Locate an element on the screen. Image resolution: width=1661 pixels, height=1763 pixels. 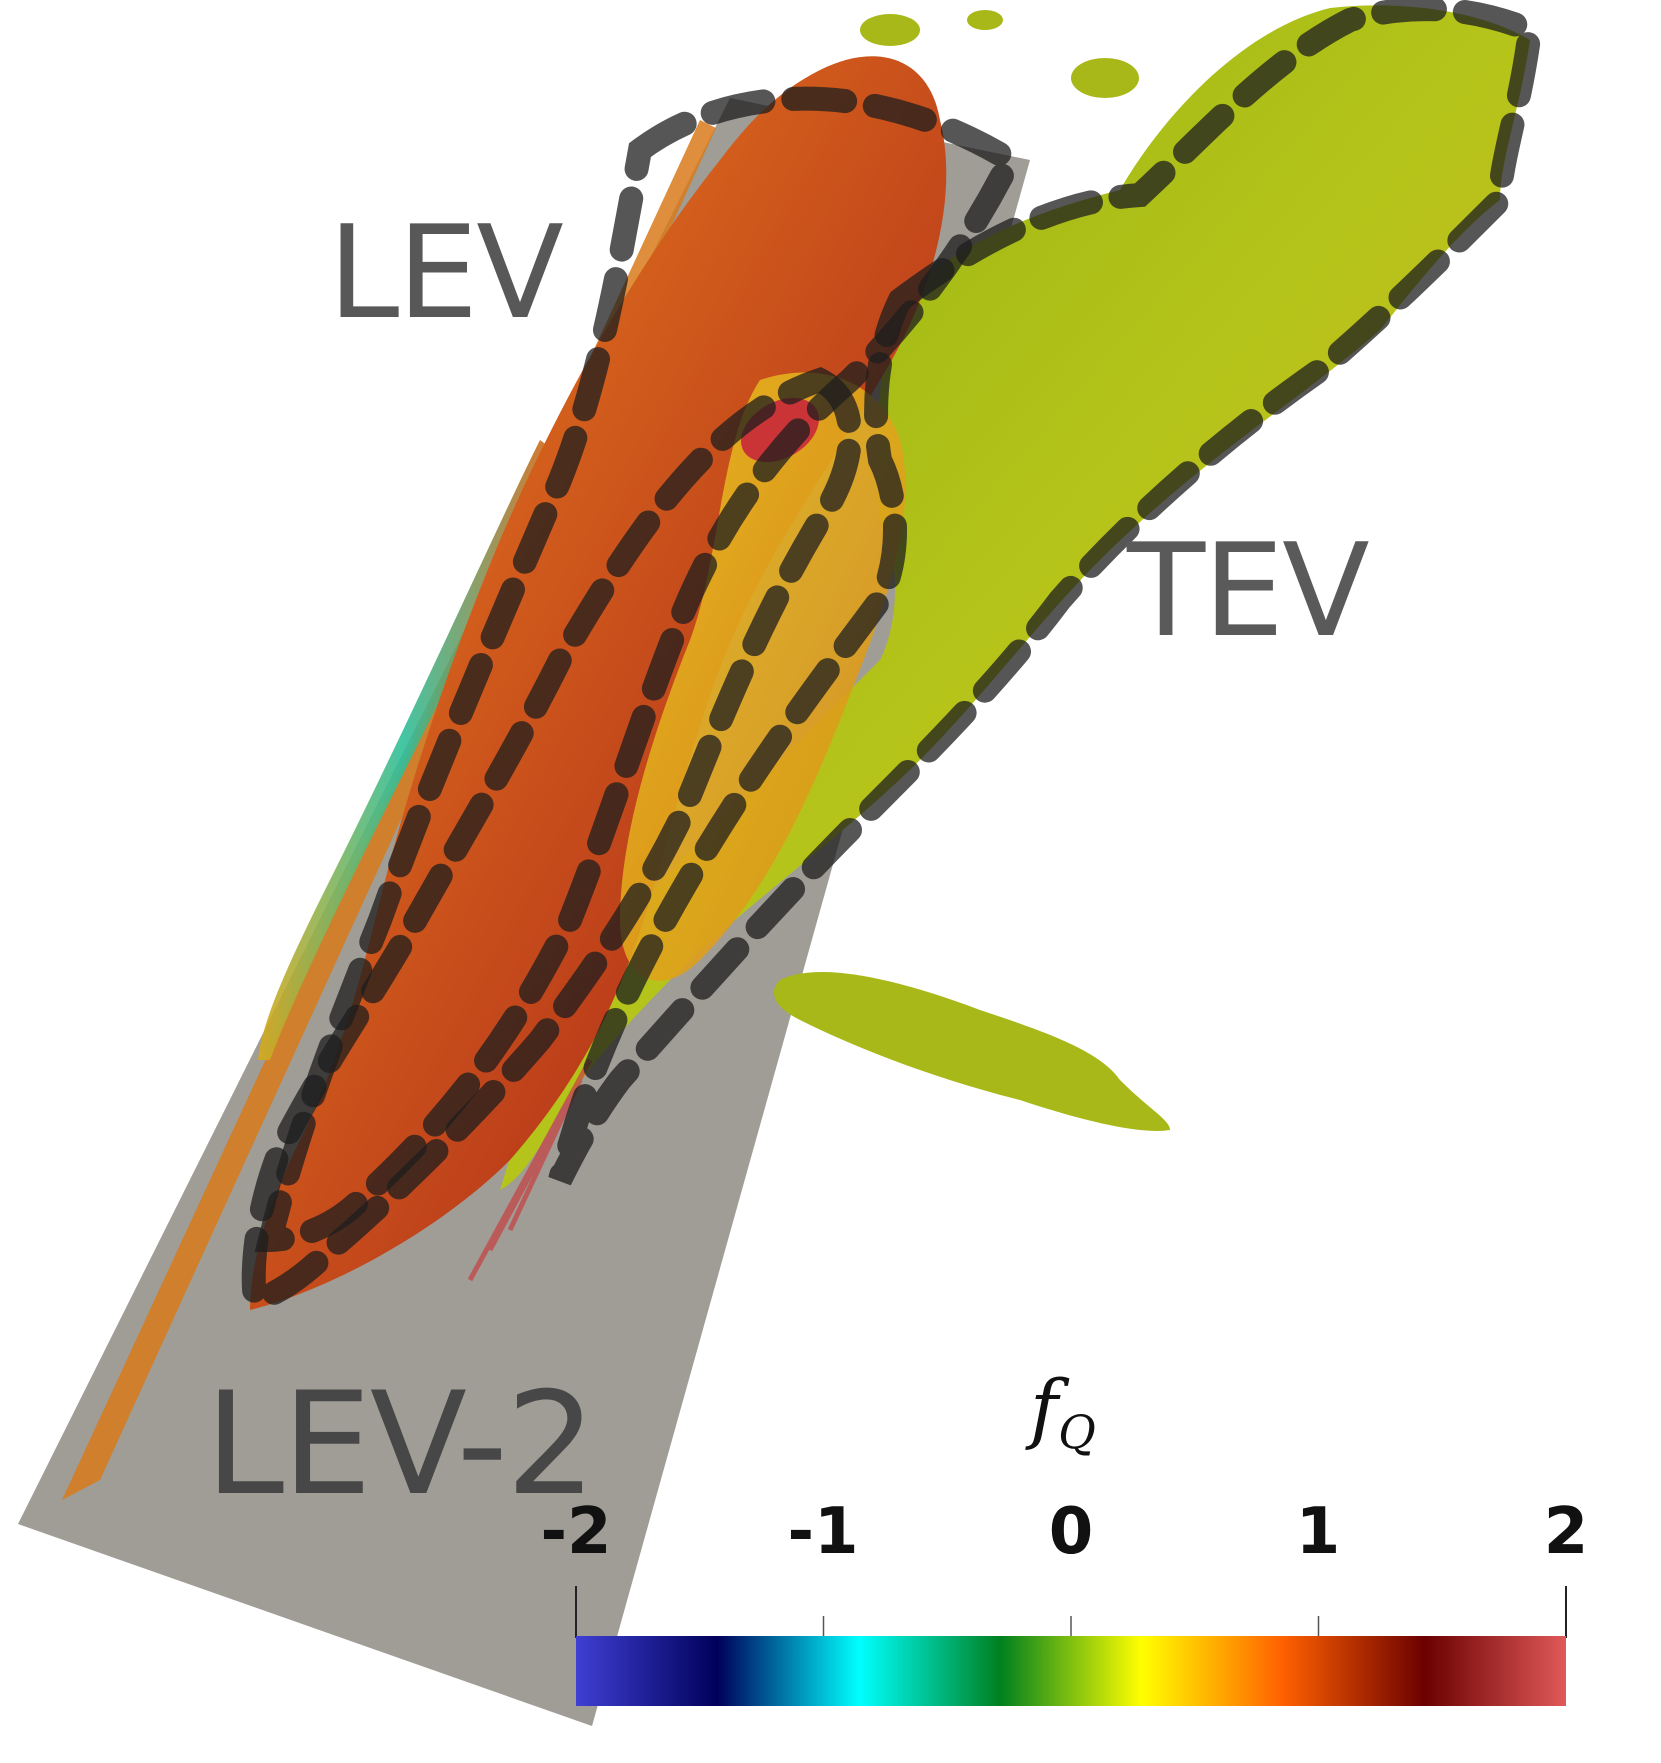
side-shear-layer is located at coordinates (403, 750).